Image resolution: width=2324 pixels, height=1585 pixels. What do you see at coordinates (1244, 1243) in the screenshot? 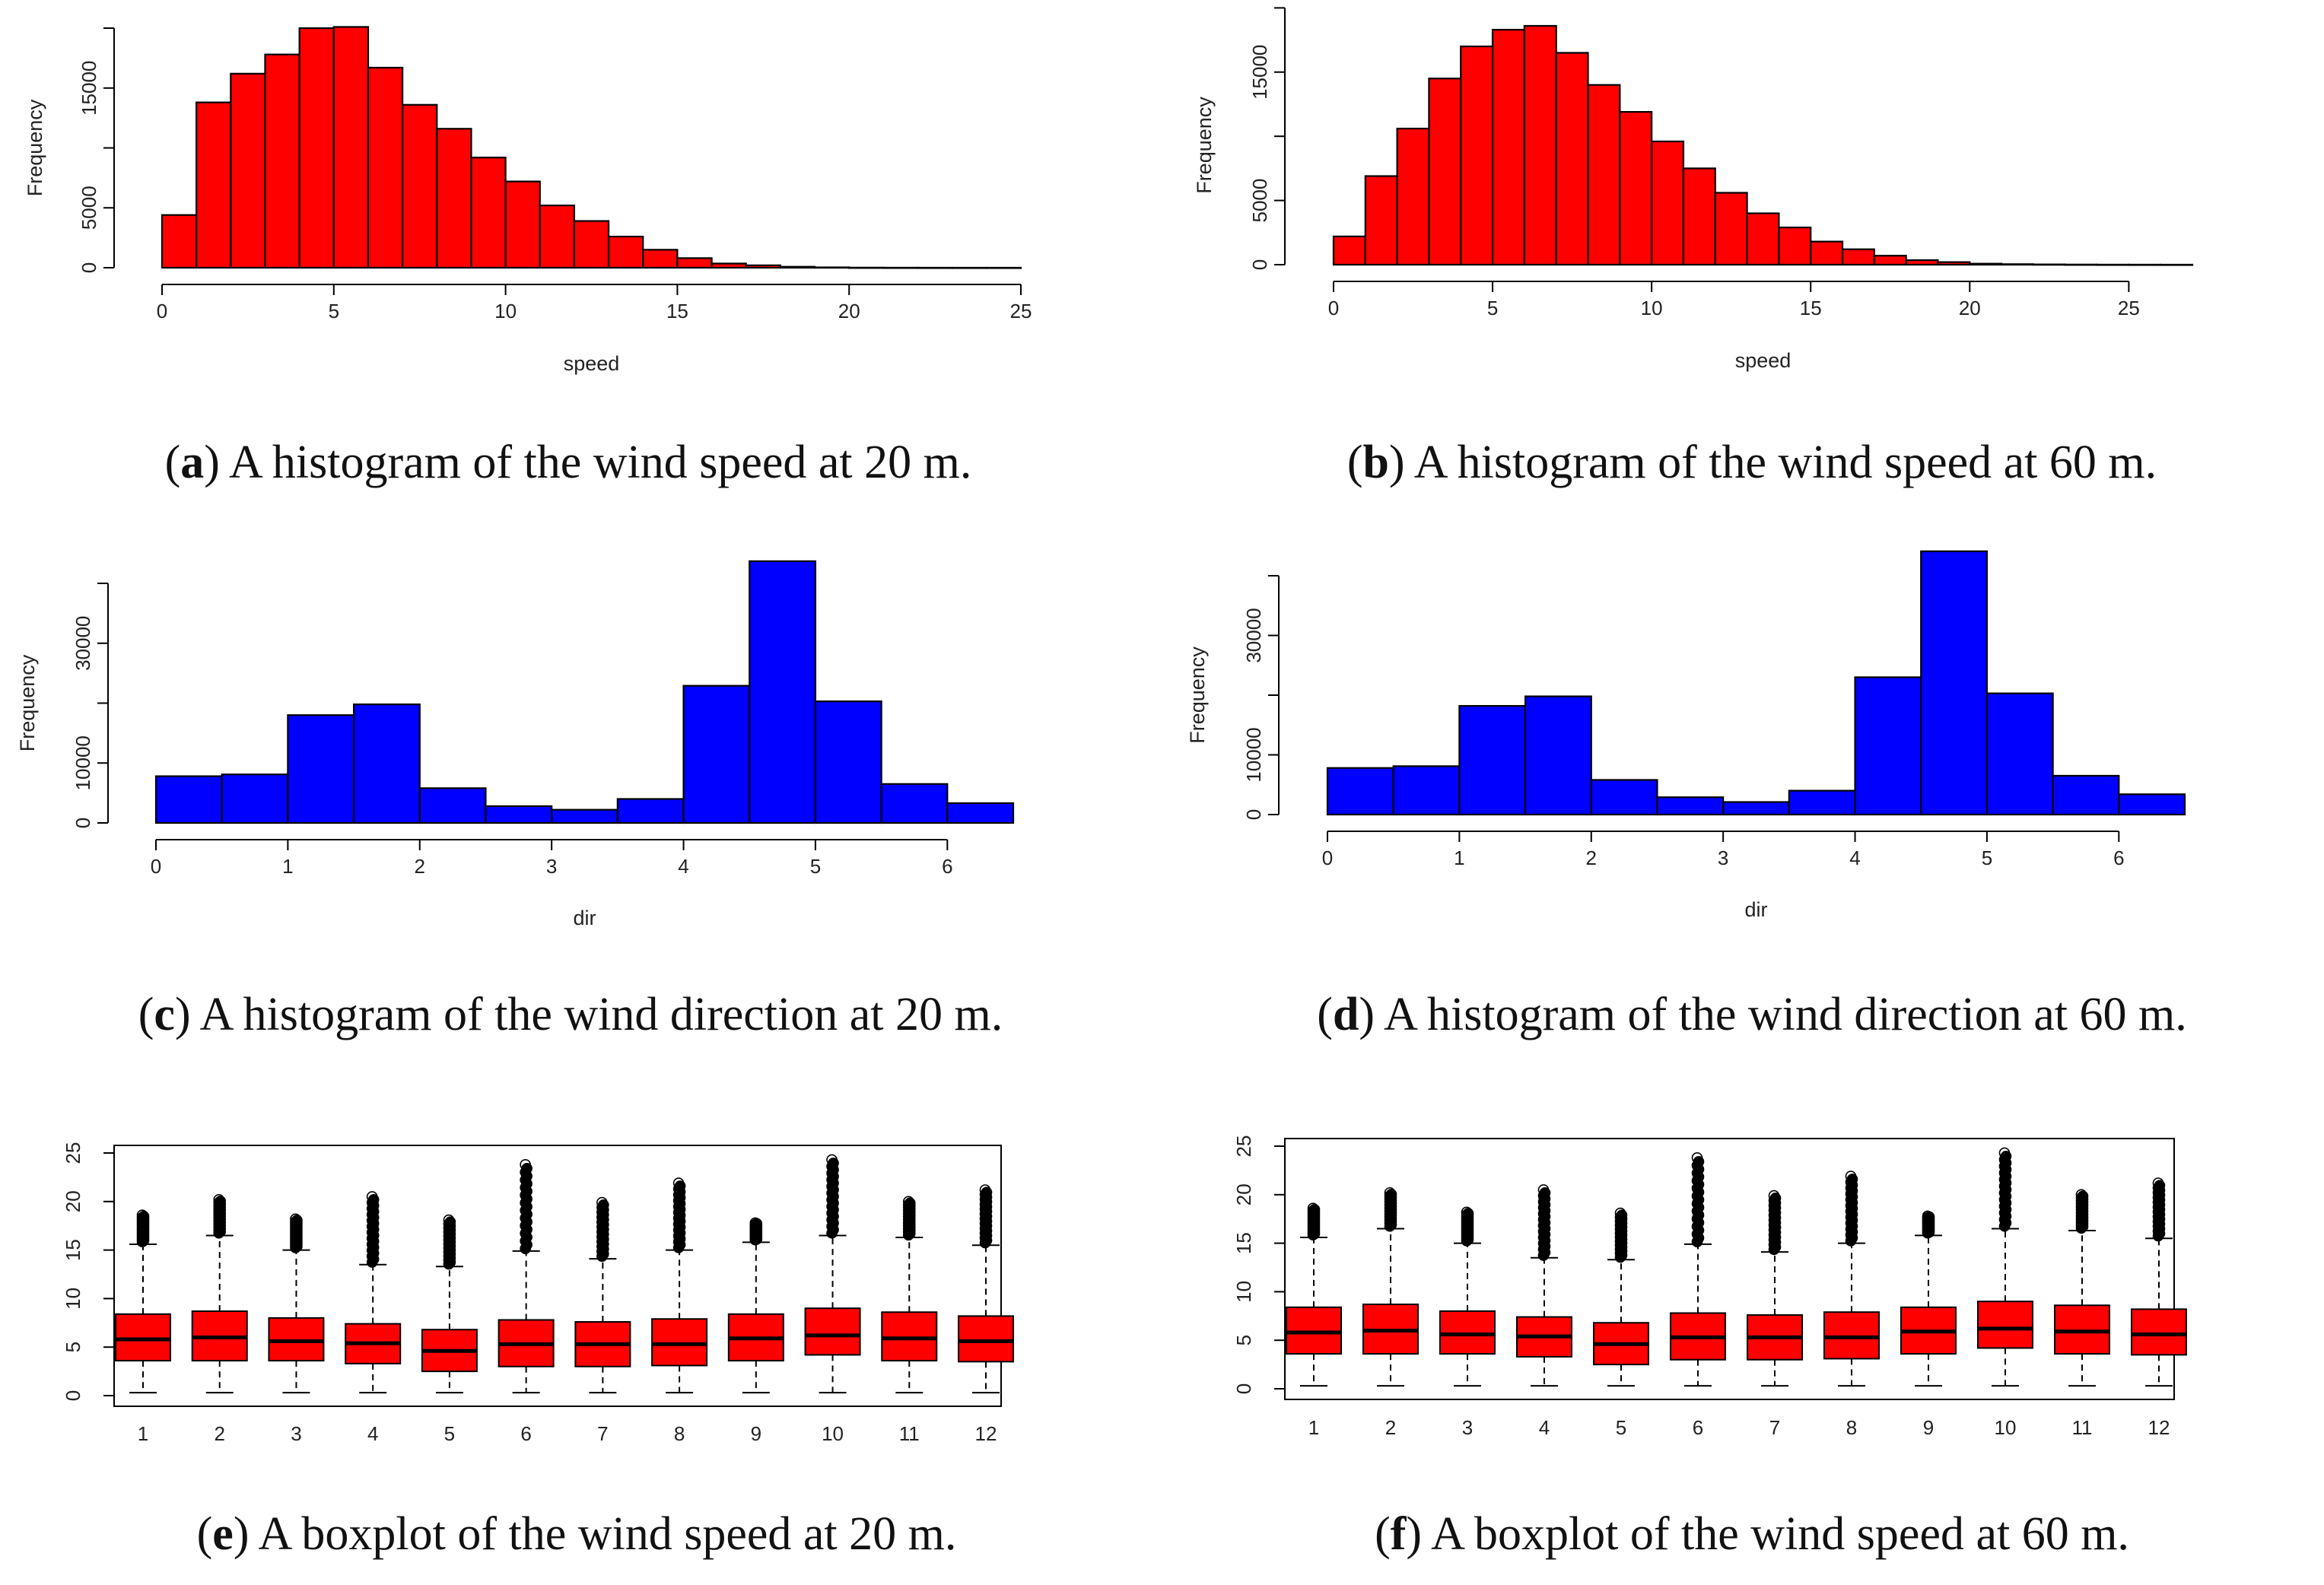
I see `y-tick-label: 15` at bounding box center [1244, 1243].